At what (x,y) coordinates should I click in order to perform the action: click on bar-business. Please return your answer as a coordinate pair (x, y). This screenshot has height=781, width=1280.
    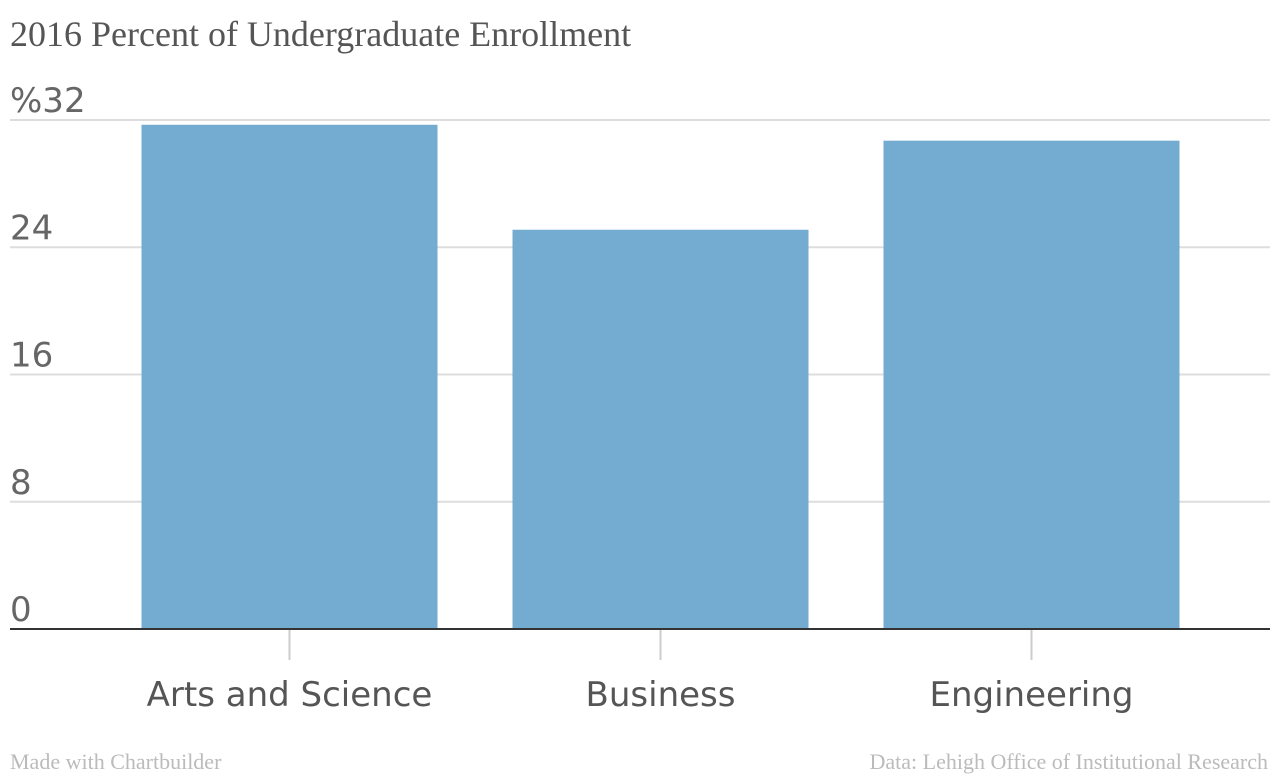
    Looking at the image, I should click on (660, 429).